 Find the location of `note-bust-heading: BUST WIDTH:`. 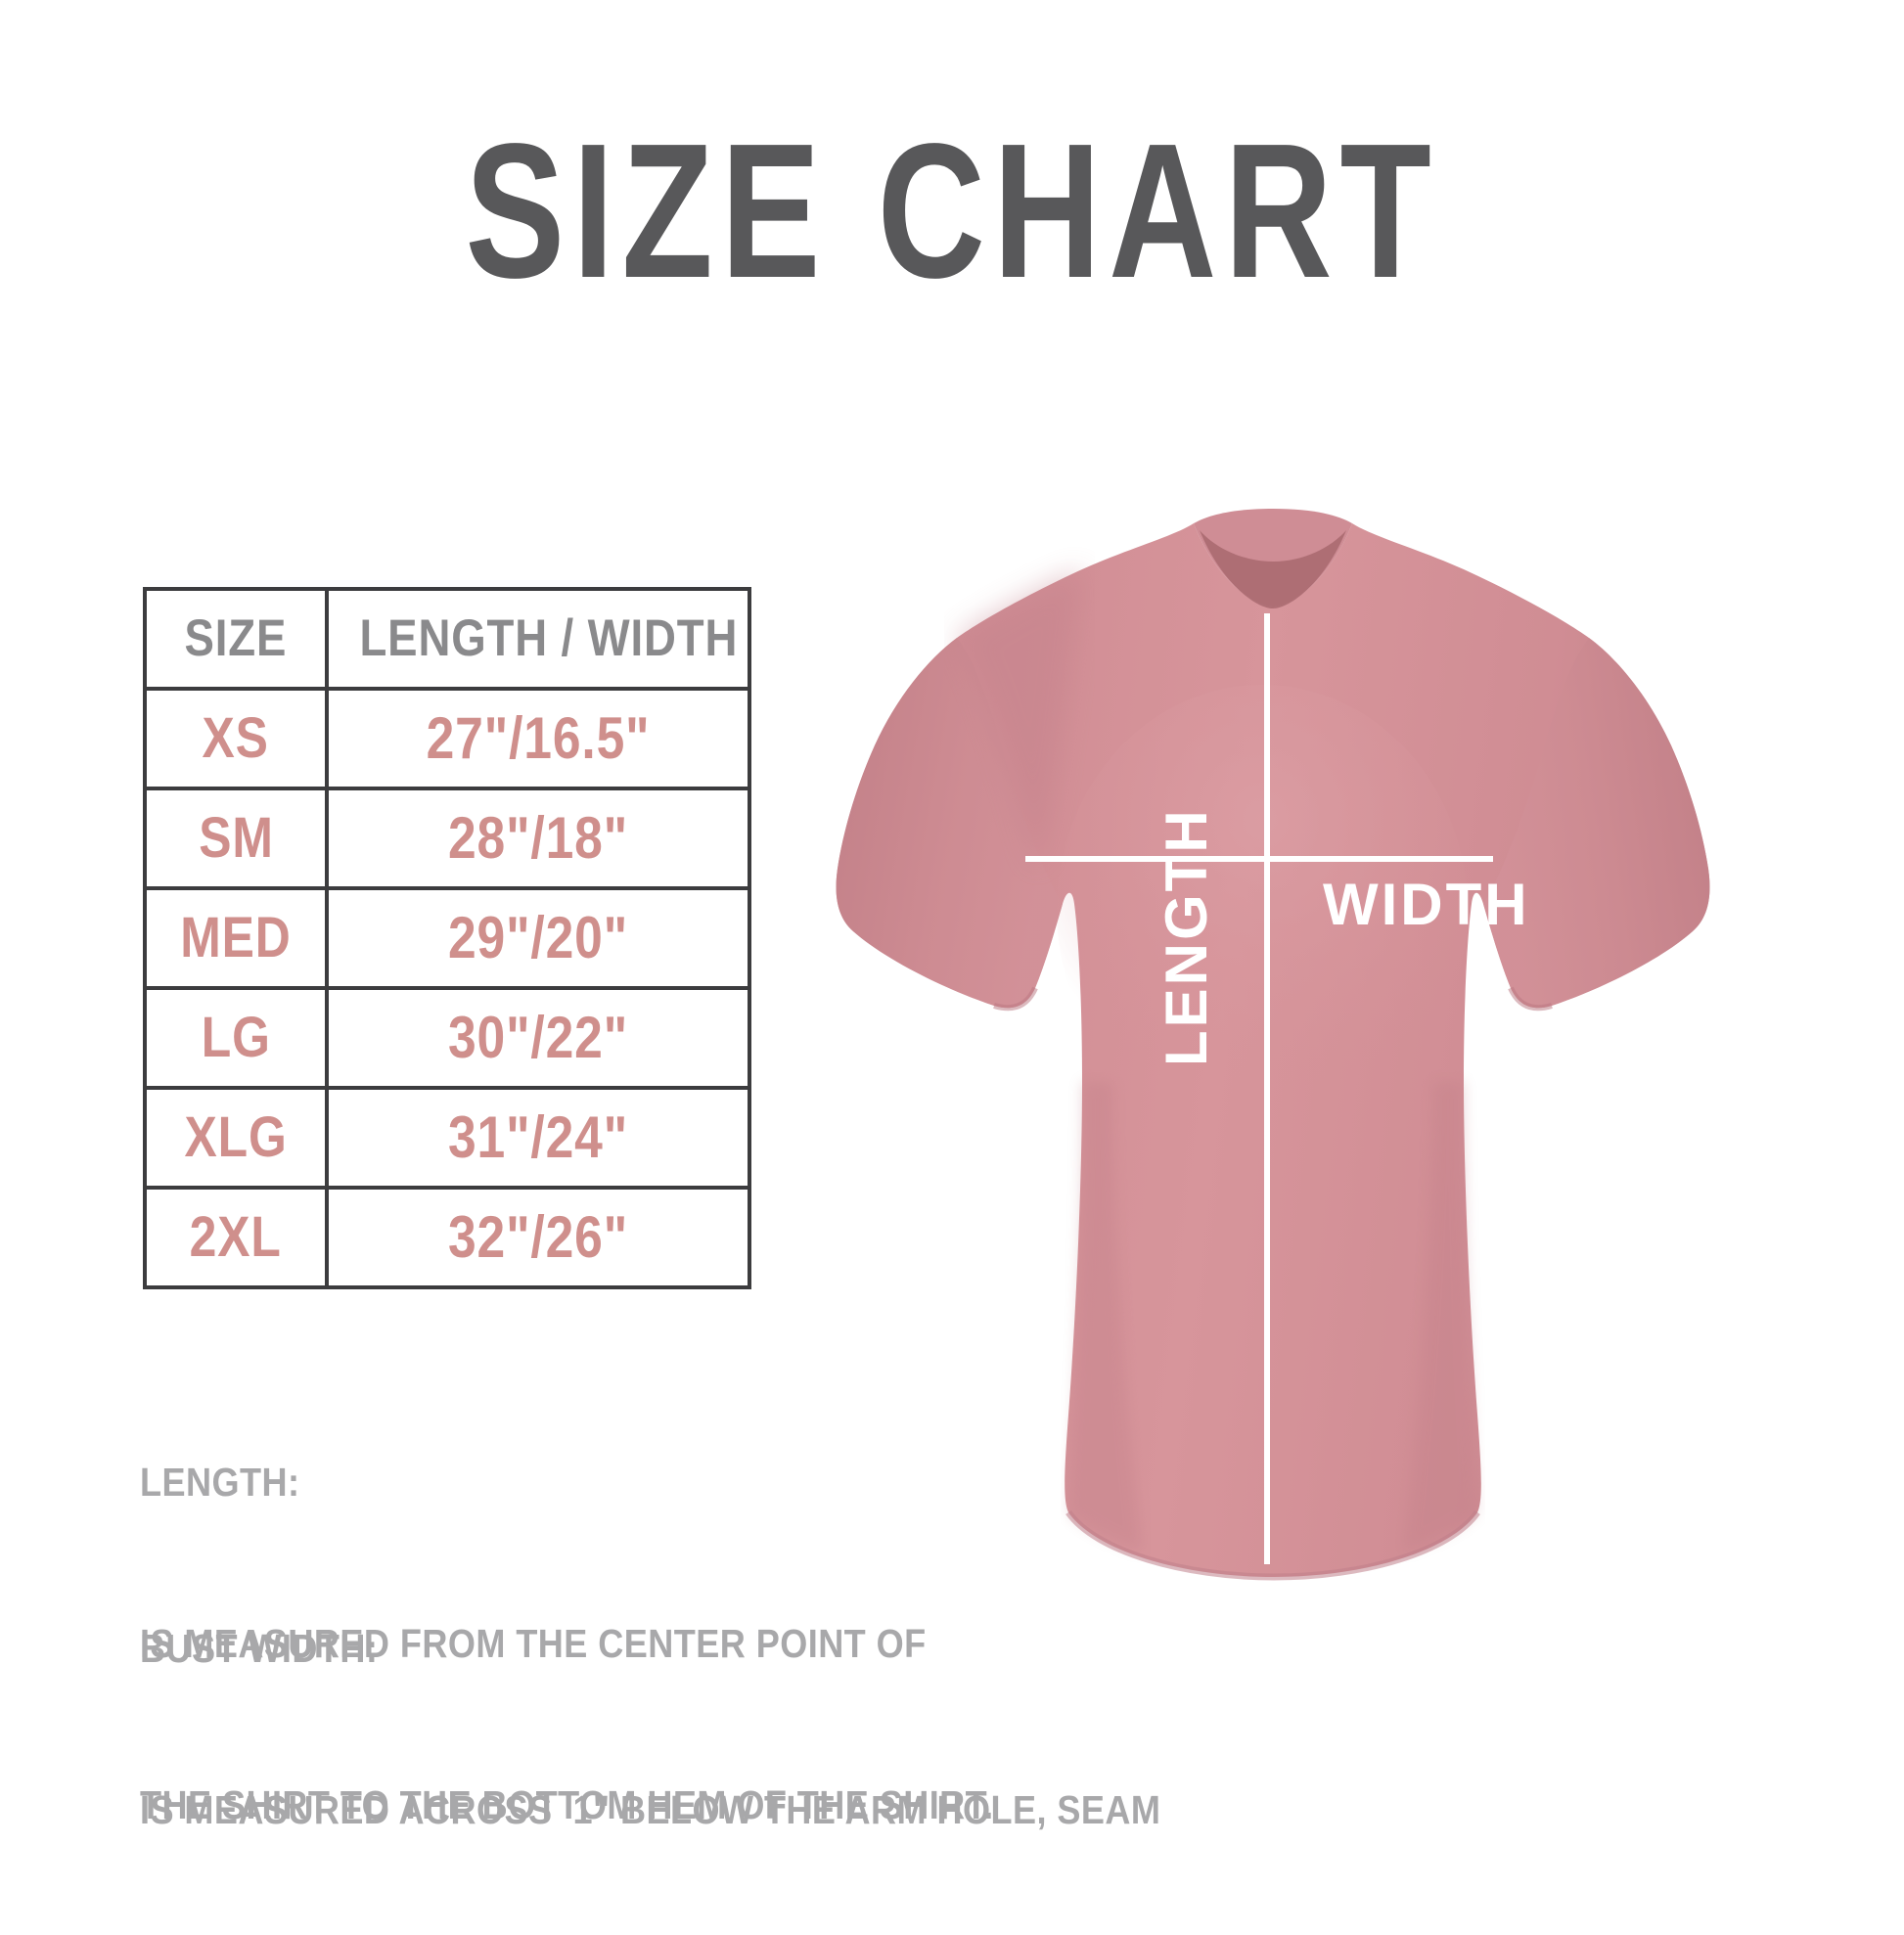

note-bust-heading: BUST WIDTH: is located at coordinates (259, 1648).